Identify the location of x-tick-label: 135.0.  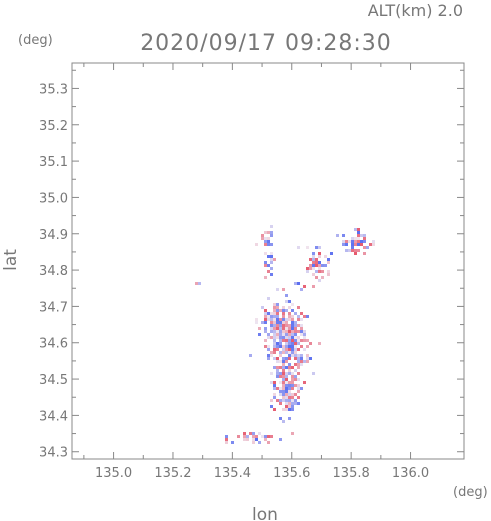
(113, 473).